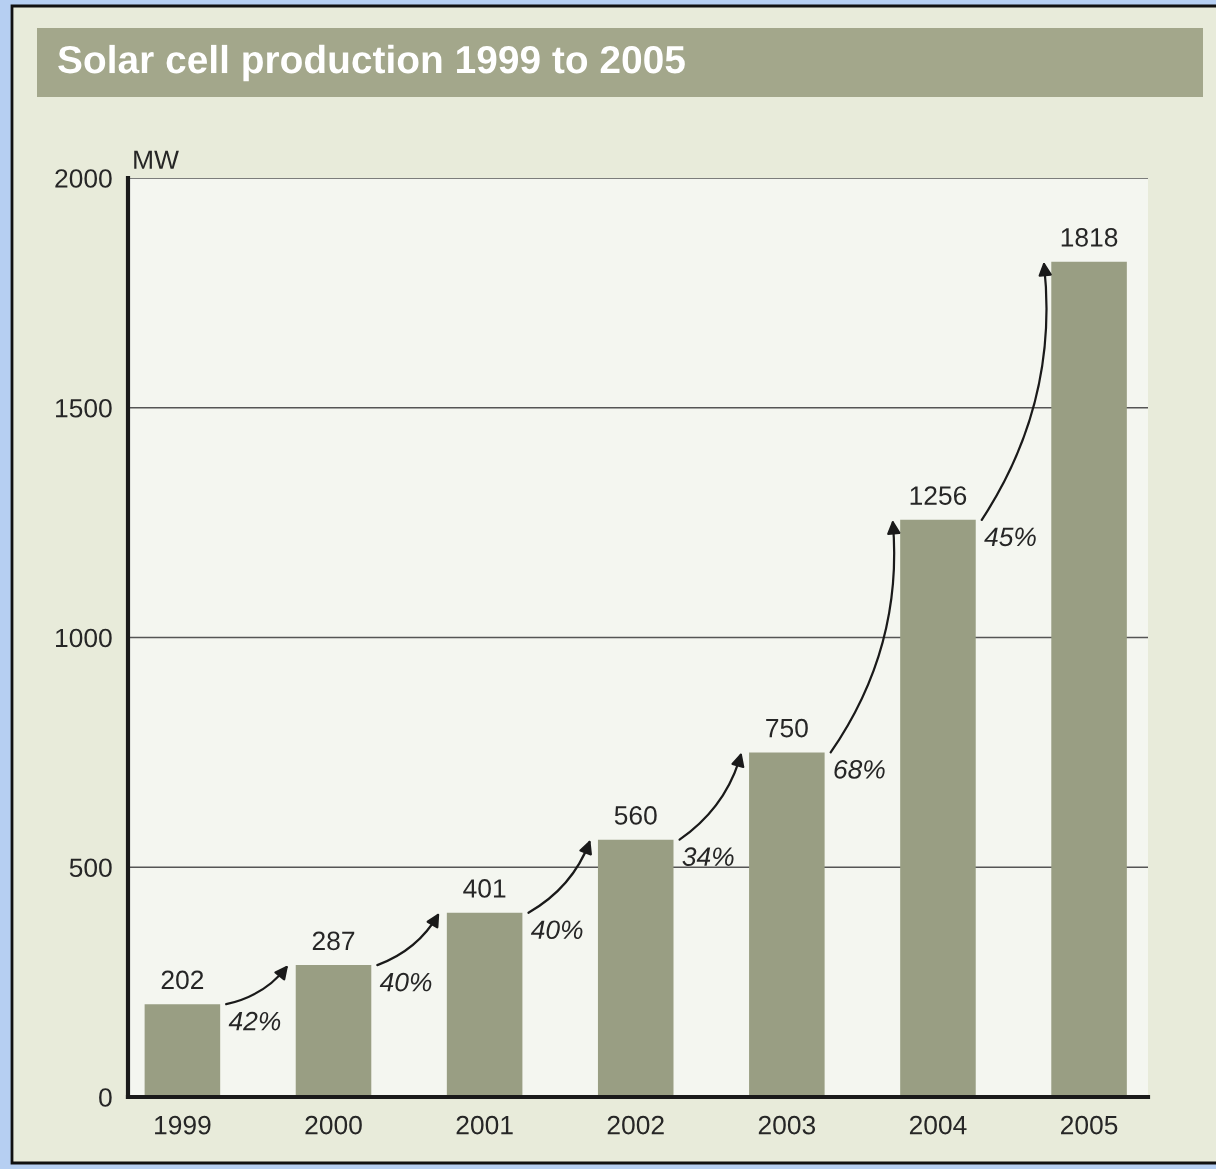 This screenshot has height=1169, width=1216. Describe the element at coordinates (90, 868) in the screenshot. I see `y-tick-label: 500` at that location.